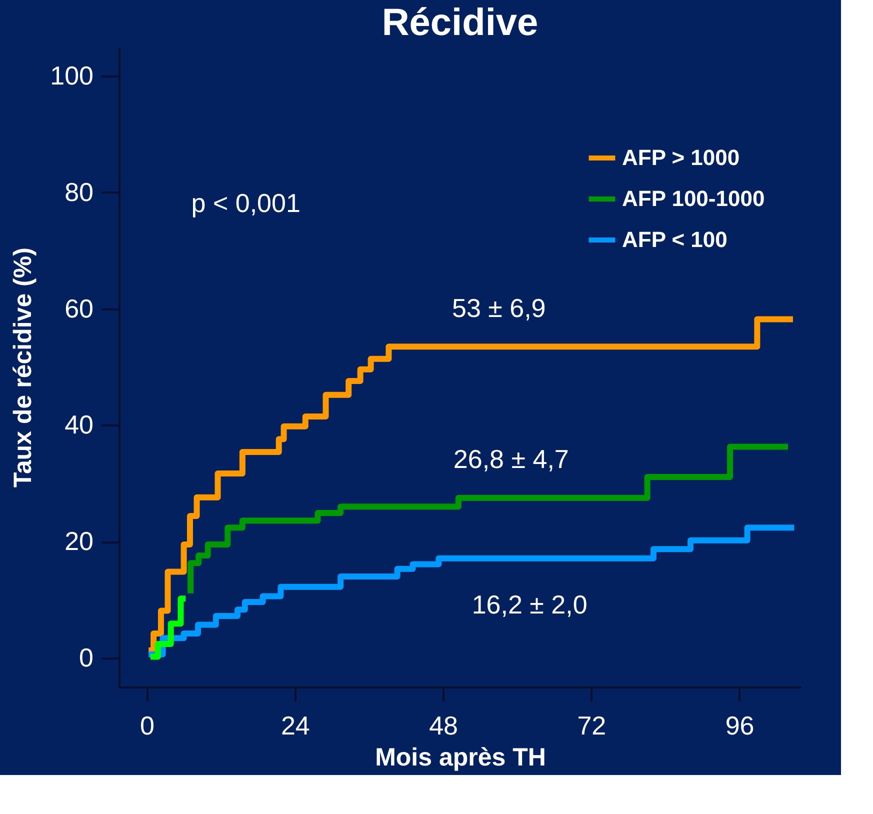 Image resolution: width=873 pixels, height=814 pixels. What do you see at coordinates (681, 157) in the screenshot?
I see `legend-label: AFP > 1000` at bounding box center [681, 157].